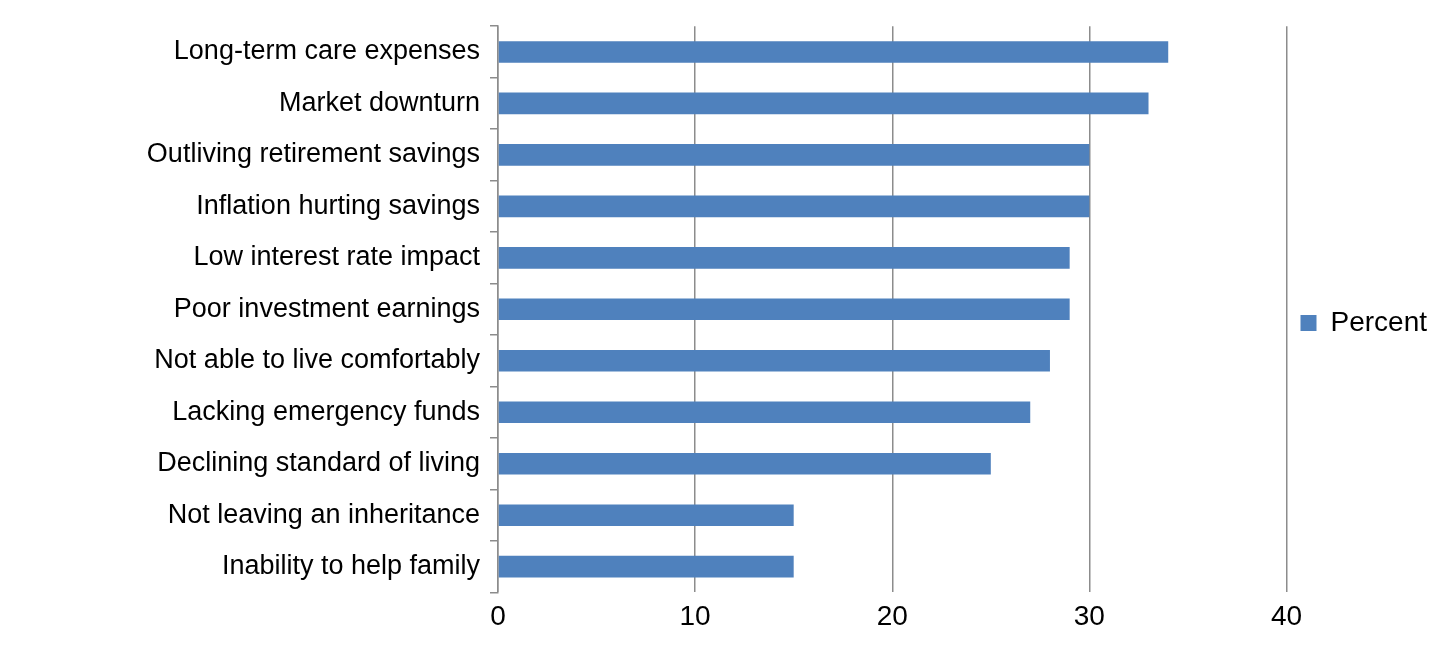 The height and width of the screenshot is (648, 1441). What do you see at coordinates (498, 615) in the screenshot?
I see `x-tick-label: 0` at bounding box center [498, 615].